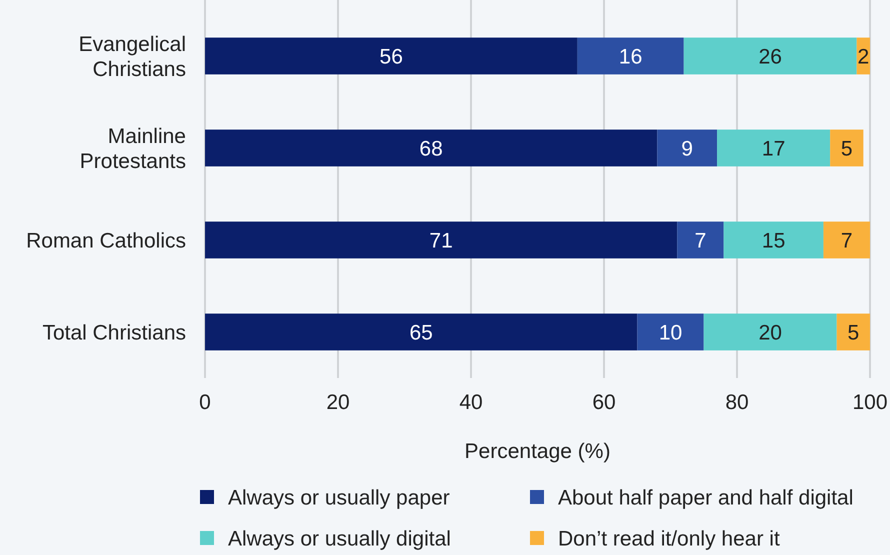 The height and width of the screenshot is (555, 890). What do you see at coordinates (339, 538) in the screenshot?
I see `legend-label: Always or usually digital` at bounding box center [339, 538].